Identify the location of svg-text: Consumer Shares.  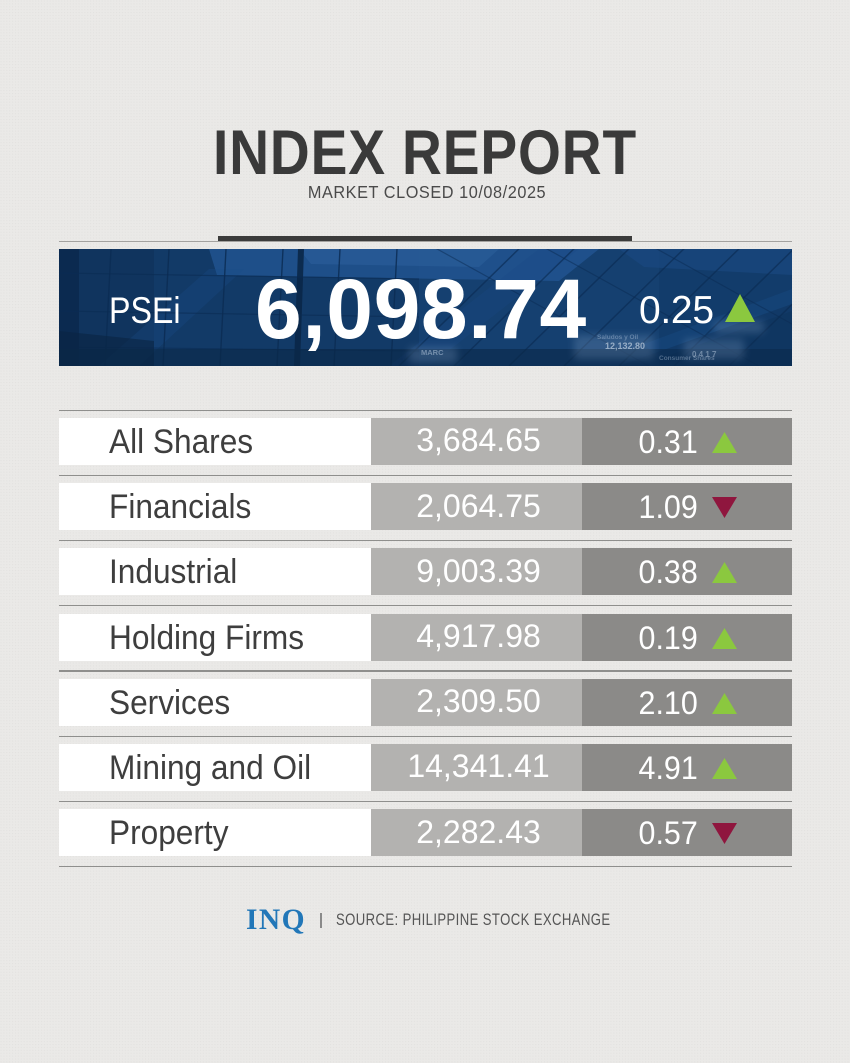
(687, 358).